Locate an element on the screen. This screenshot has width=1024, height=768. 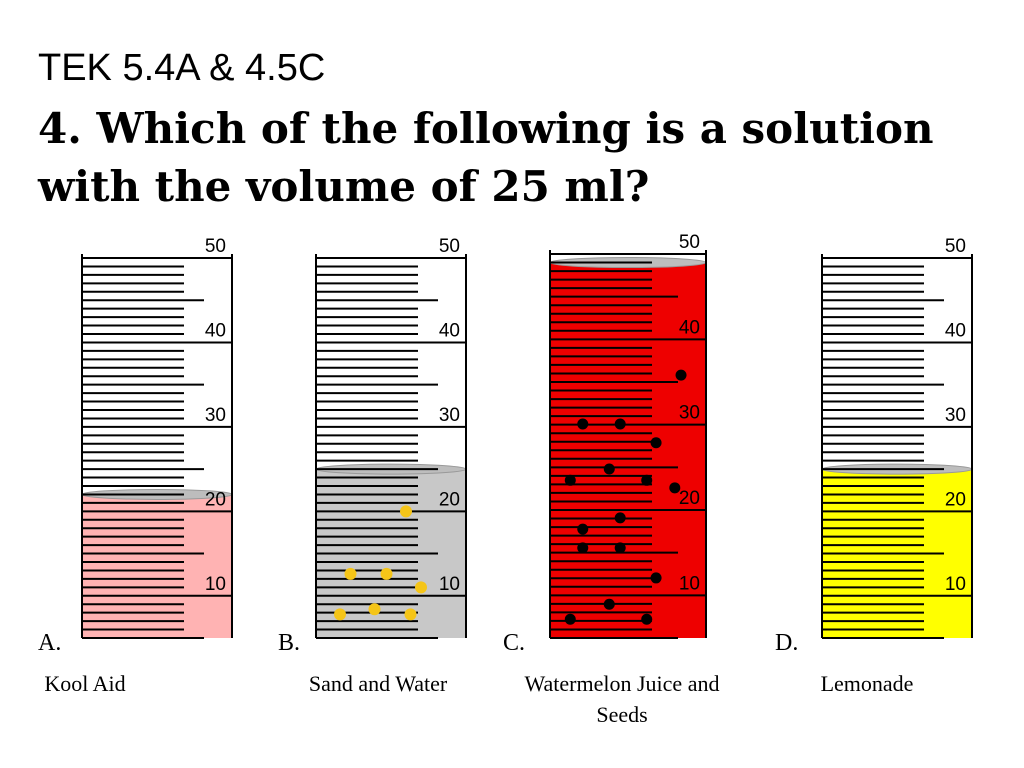
liquid-fill is located at coordinates (157, 566).